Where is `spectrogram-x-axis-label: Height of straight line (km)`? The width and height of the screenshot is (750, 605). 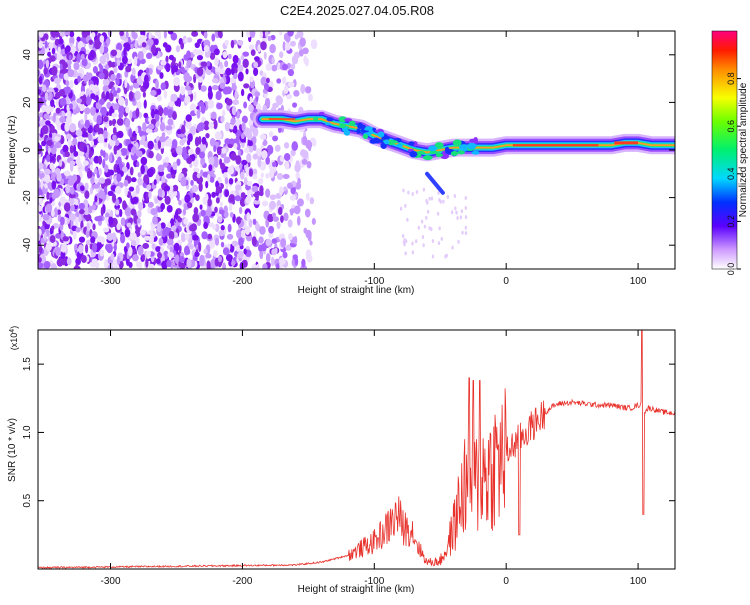
spectrogram-x-axis-label: Height of straight line (km) is located at coordinates (356, 290).